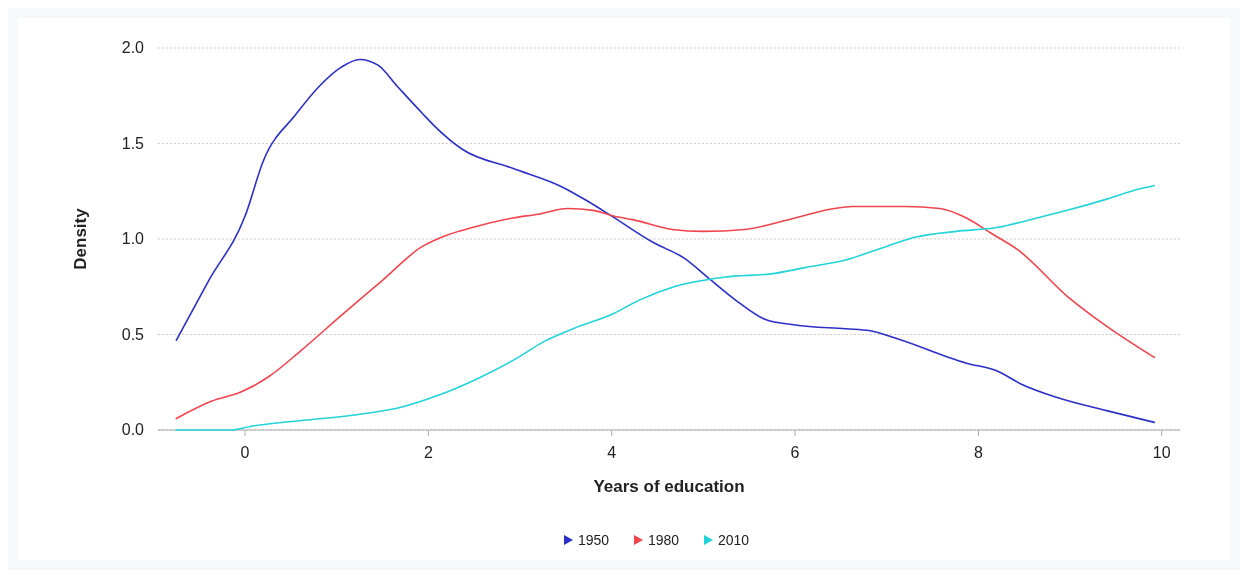  Describe the element at coordinates (612, 452) in the screenshot. I see `x-tick-label: 4` at that location.